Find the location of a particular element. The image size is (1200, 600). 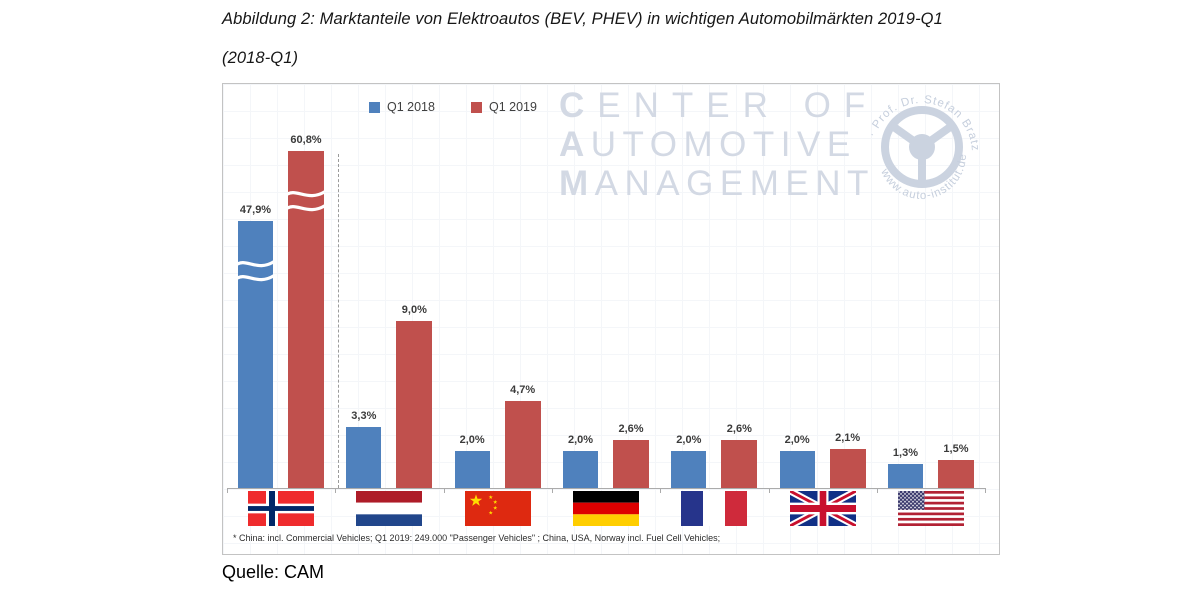

bar-value-label-q1-2019-usa: 1,5% is located at coordinates (956, 449).